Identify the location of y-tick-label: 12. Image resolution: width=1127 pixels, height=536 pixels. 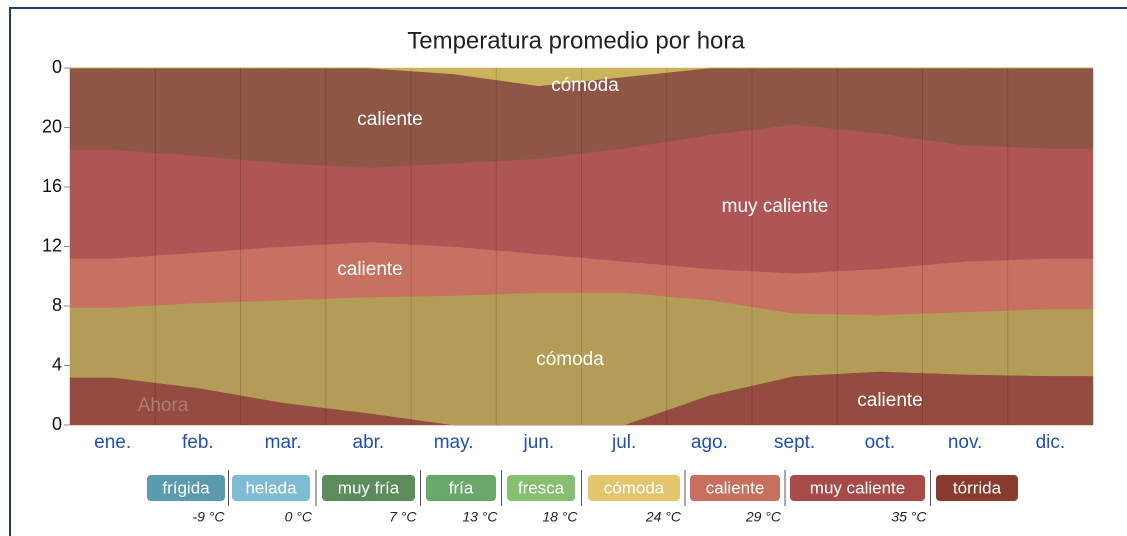
(52, 245).